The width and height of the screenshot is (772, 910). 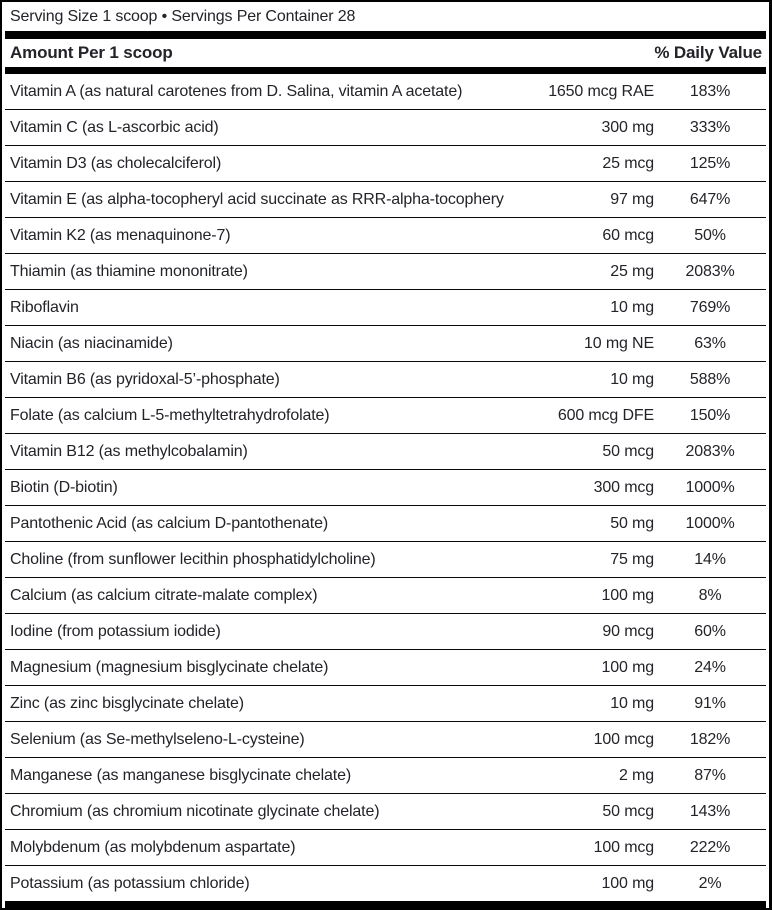 I want to click on nutrient-amount: 60 mcg, so click(x=628, y=235).